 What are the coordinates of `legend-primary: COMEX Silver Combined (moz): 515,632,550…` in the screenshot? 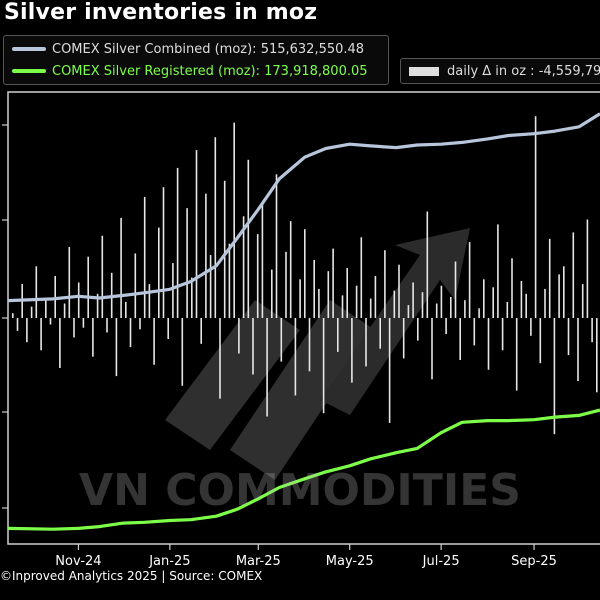 It's located at (196, 60).